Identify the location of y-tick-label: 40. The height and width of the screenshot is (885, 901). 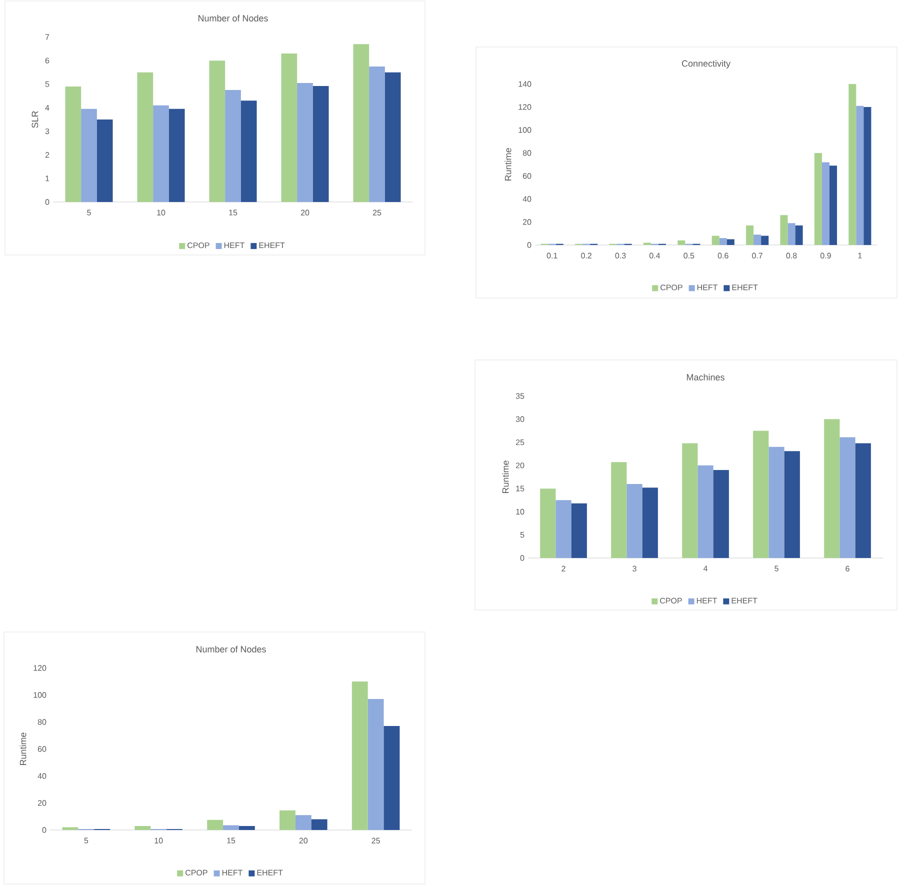
(527, 199).